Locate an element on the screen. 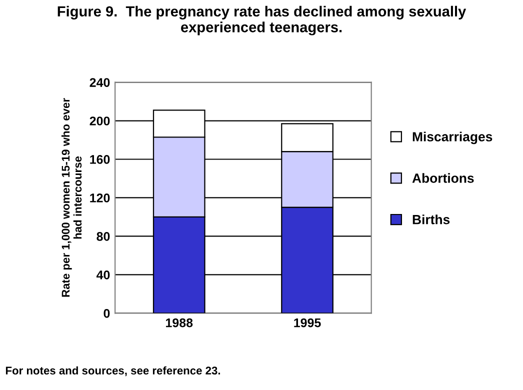 Image resolution: width=523 pixels, height=390 pixels. y-tick-label: 240 is located at coordinates (100, 82).